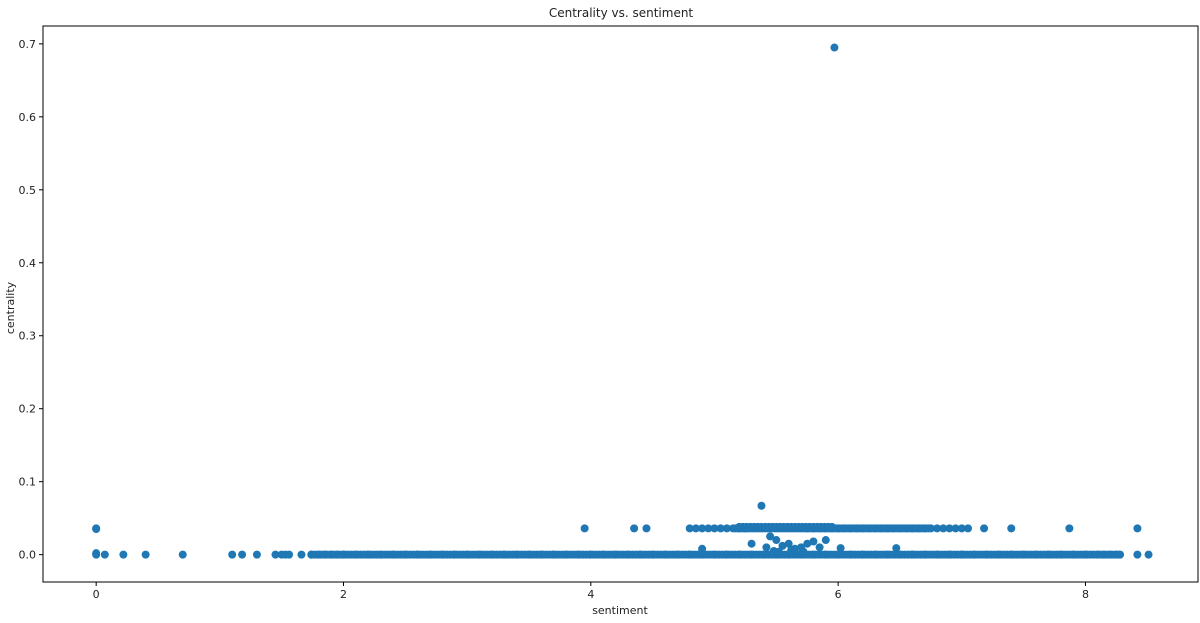  Describe the element at coordinates (28, 117) in the screenshot. I see `y-tick-label: 0.6` at that location.